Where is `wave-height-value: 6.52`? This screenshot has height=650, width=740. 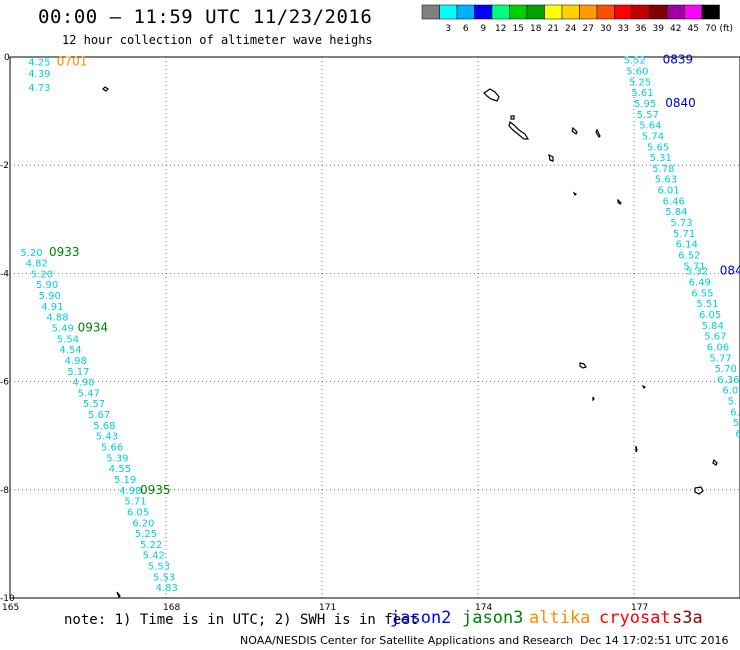 wave-height-value: 6.52 is located at coordinates (689, 255).